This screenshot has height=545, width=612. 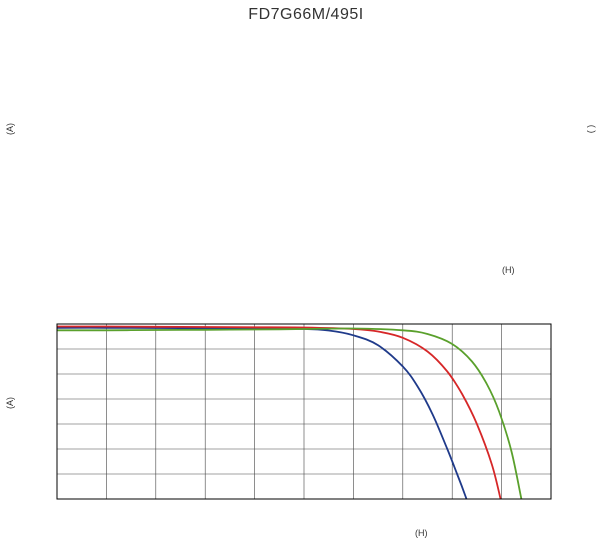 I want to click on upper-x-axis-label: (H), so click(x=508, y=270).